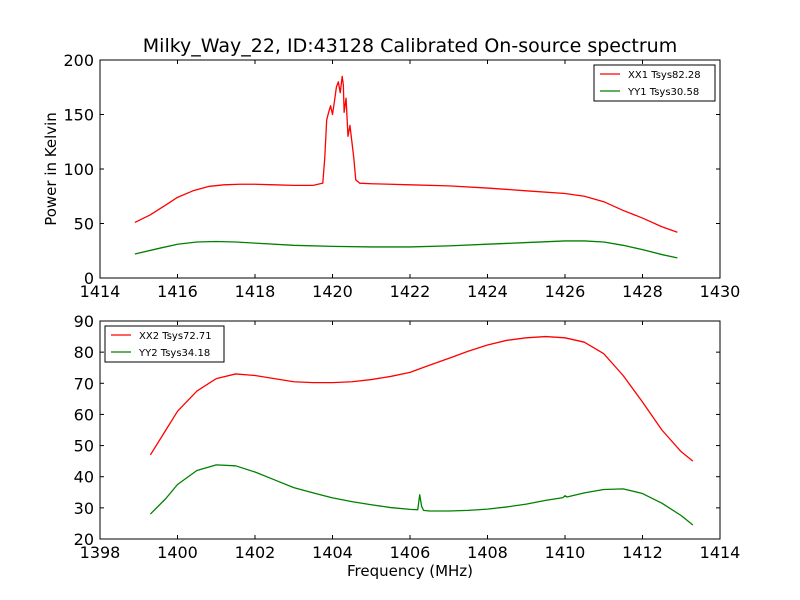  Describe the element at coordinates (84, 446) in the screenshot. I see `y-tick-label-2-3: 50` at that location.